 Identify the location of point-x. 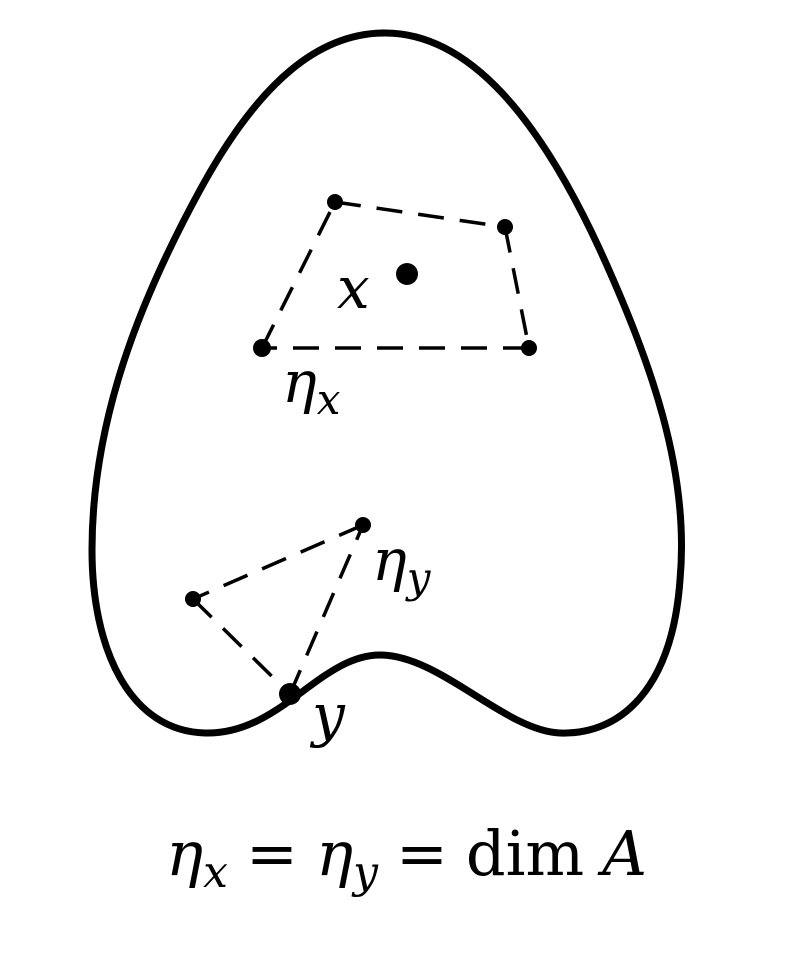
(407, 274).